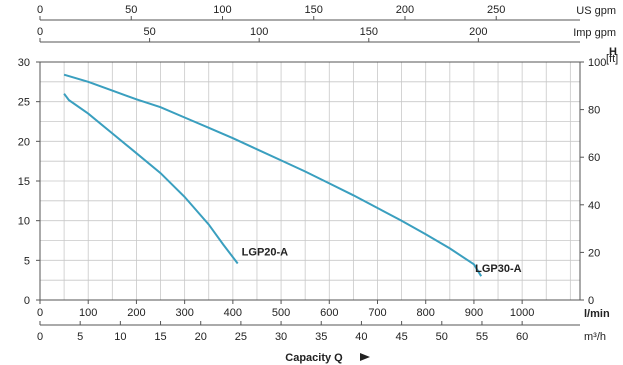 This screenshot has height=365, width=623. Describe the element at coordinates (496, 10) in the screenshot. I see `top-axis-tick-label: 250` at that location.